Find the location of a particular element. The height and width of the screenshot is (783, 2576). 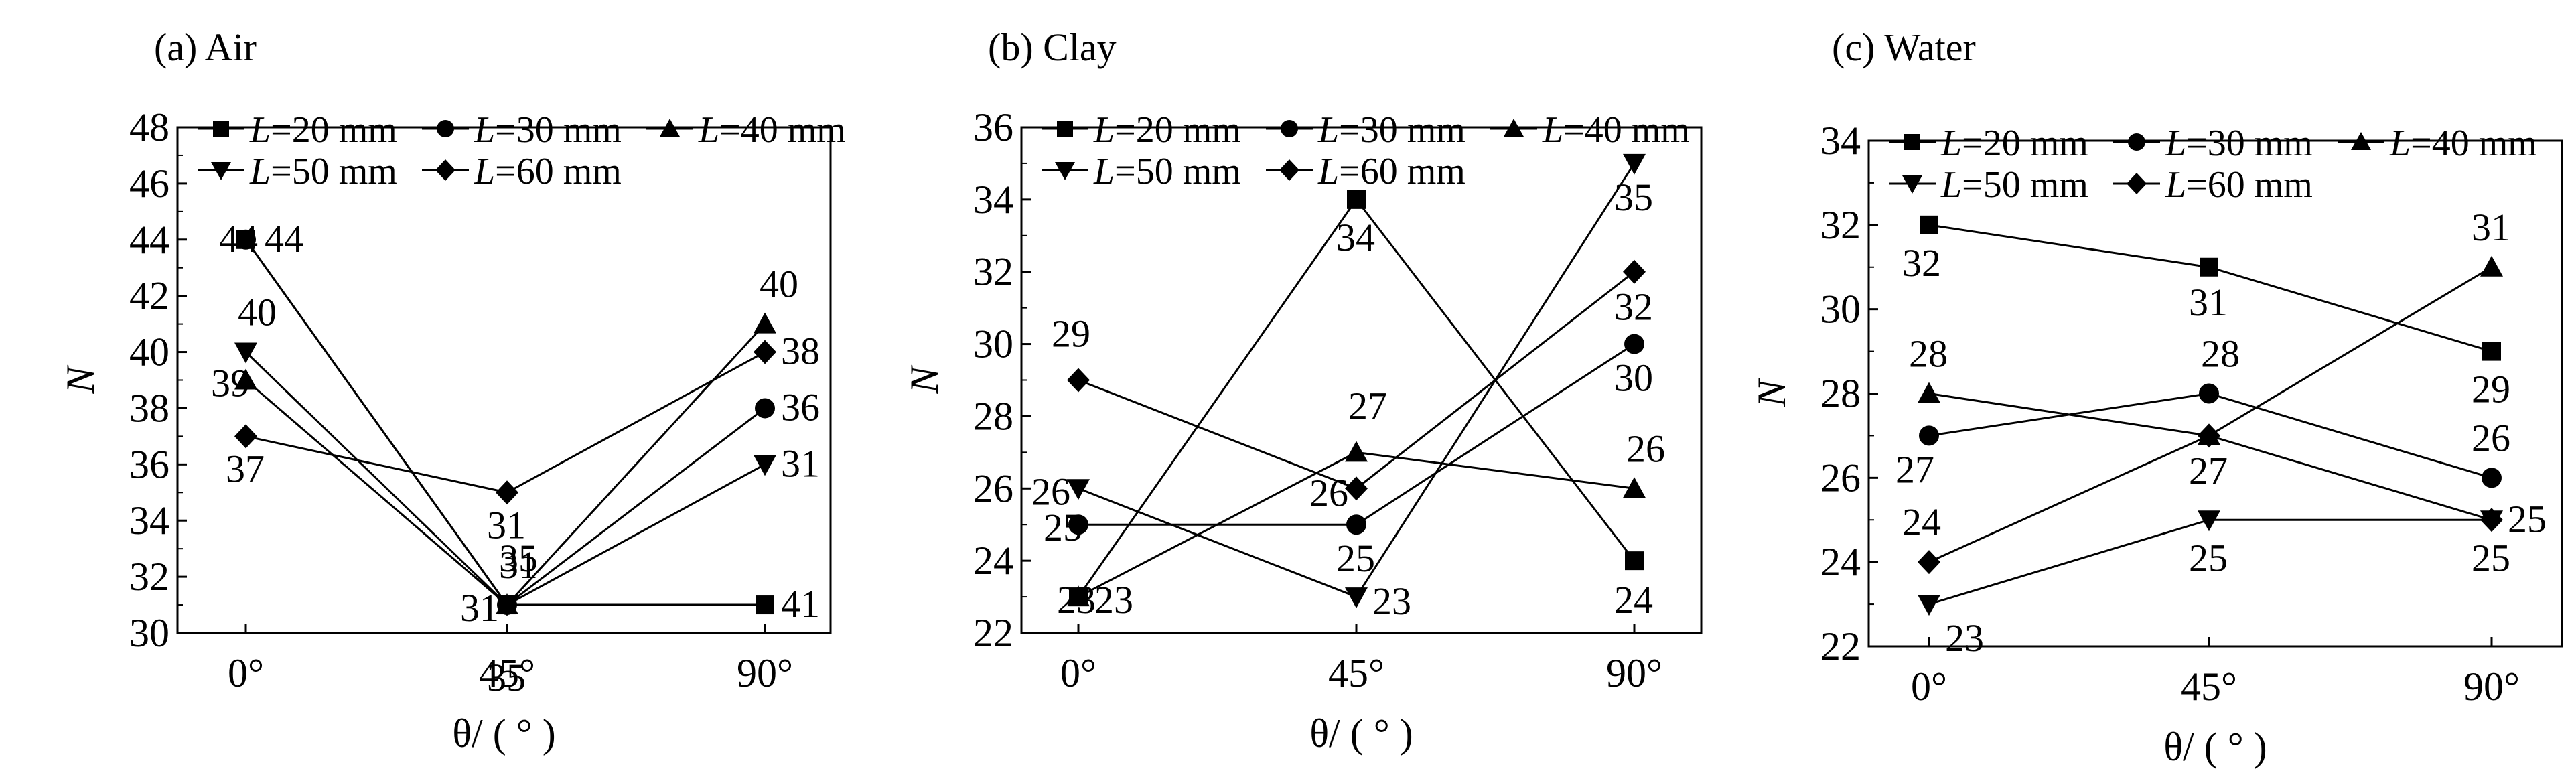

y-axis-title: N is located at coordinates (1771, 393).